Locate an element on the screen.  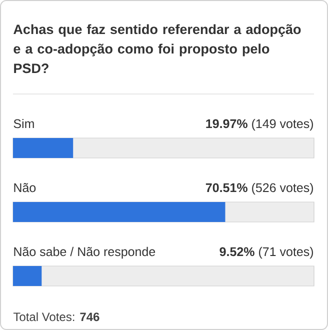
data-label: 70.51% (526 votes) is located at coordinates (259, 188).